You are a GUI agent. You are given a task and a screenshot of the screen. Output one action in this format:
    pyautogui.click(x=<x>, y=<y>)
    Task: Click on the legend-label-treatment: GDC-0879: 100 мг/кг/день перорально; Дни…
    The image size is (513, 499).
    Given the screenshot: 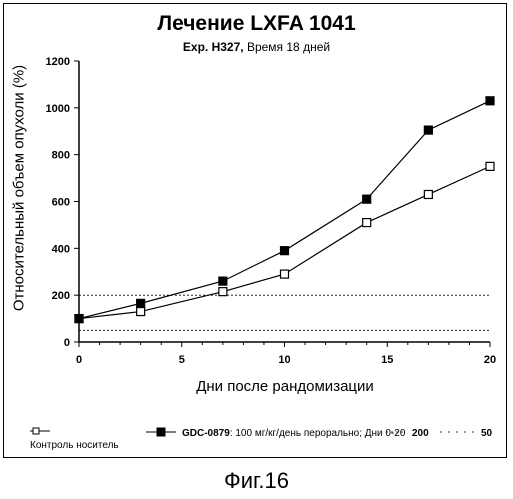 What is the action you would take?
    pyautogui.click(x=293, y=433)
    